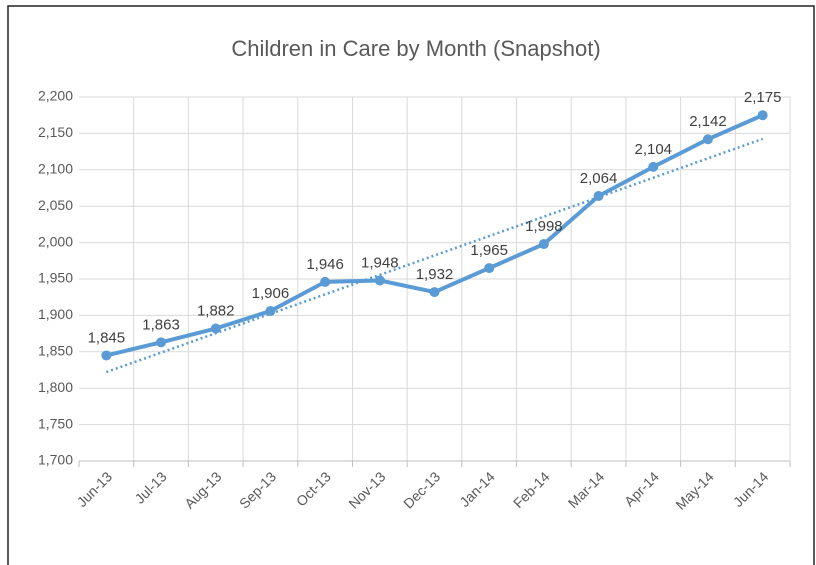 The image size is (816, 565). What do you see at coordinates (55, 241) in the screenshot?
I see `y-tick-label: 2,000` at bounding box center [55, 241].